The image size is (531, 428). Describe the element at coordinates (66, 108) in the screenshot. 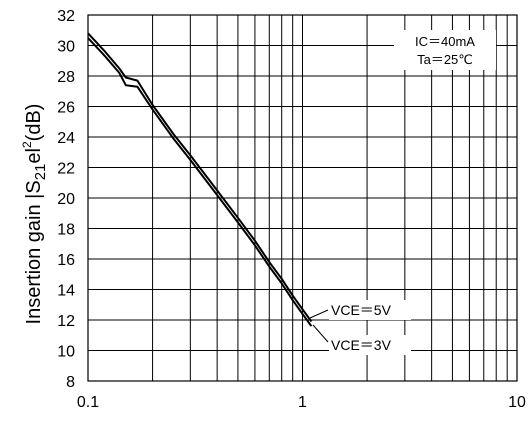

I see `y-tick-label: 26` at that location.